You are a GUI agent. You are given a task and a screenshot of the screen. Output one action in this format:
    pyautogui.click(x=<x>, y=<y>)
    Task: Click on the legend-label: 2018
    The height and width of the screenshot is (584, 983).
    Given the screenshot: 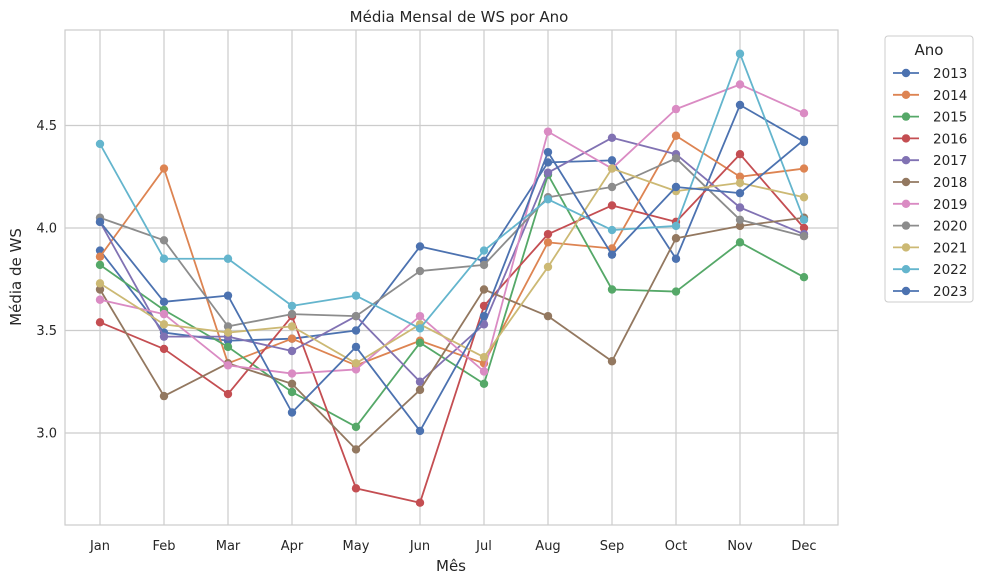 What is the action you would take?
    pyautogui.click(x=950, y=183)
    